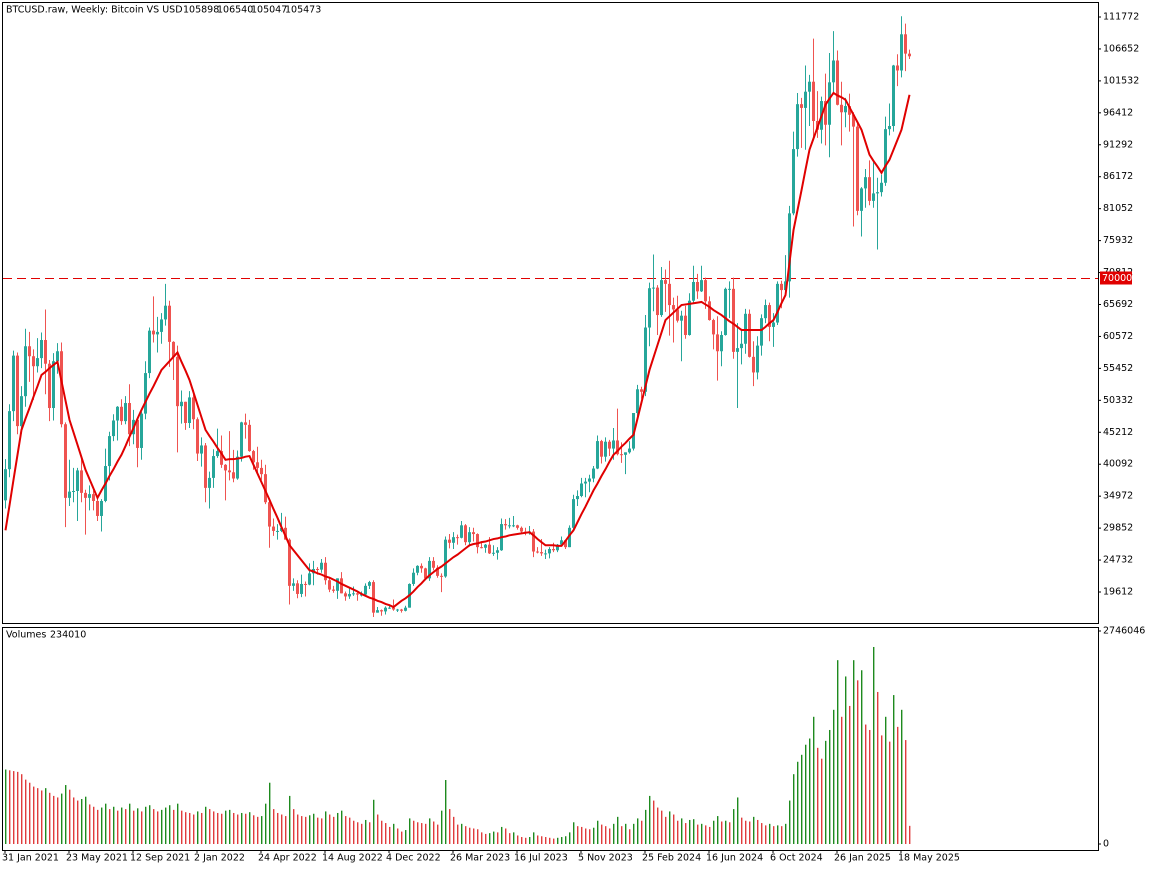 The width and height of the screenshot is (1152, 870). What do you see at coordinates (97, 858) in the screenshot?
I see `x-tick-label: 23 May 2021` at bounding box center [97, 858].